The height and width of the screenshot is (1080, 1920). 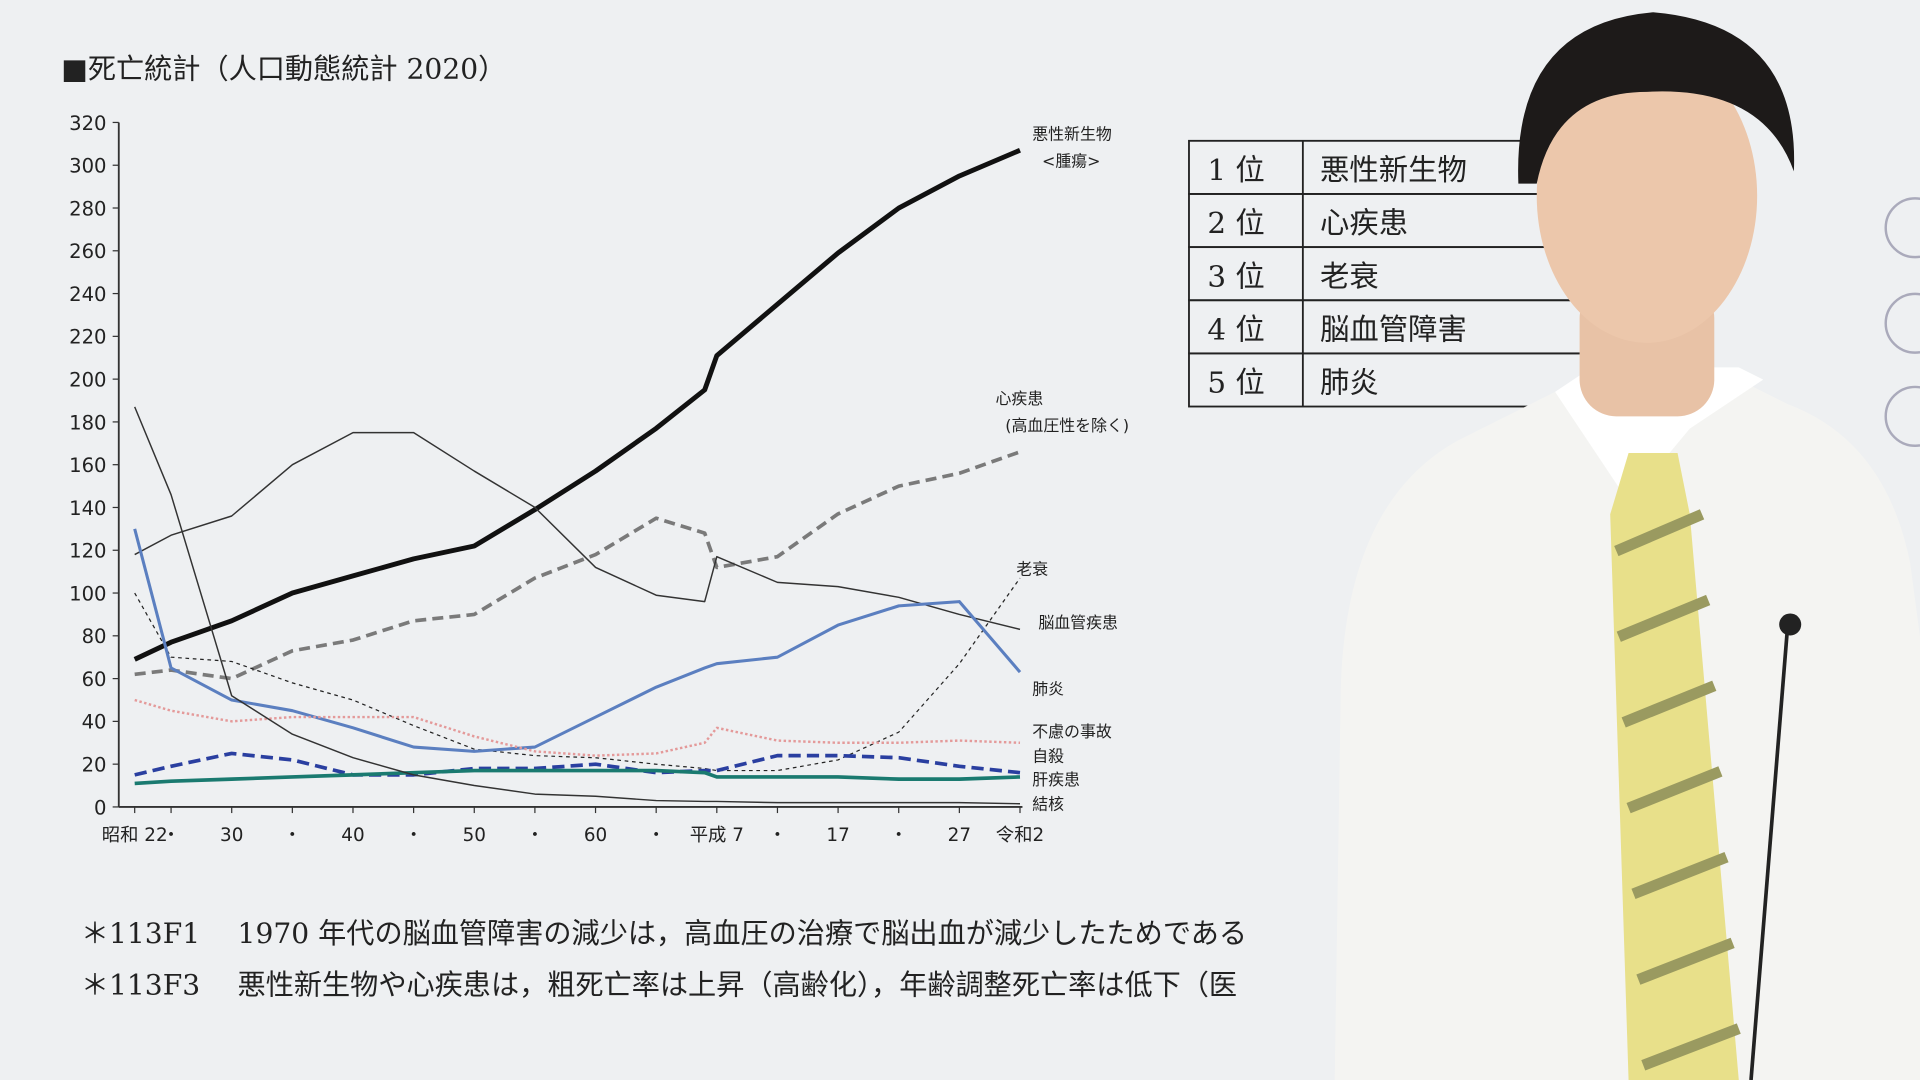 I want to click on face, so click(x=1647, y=195).